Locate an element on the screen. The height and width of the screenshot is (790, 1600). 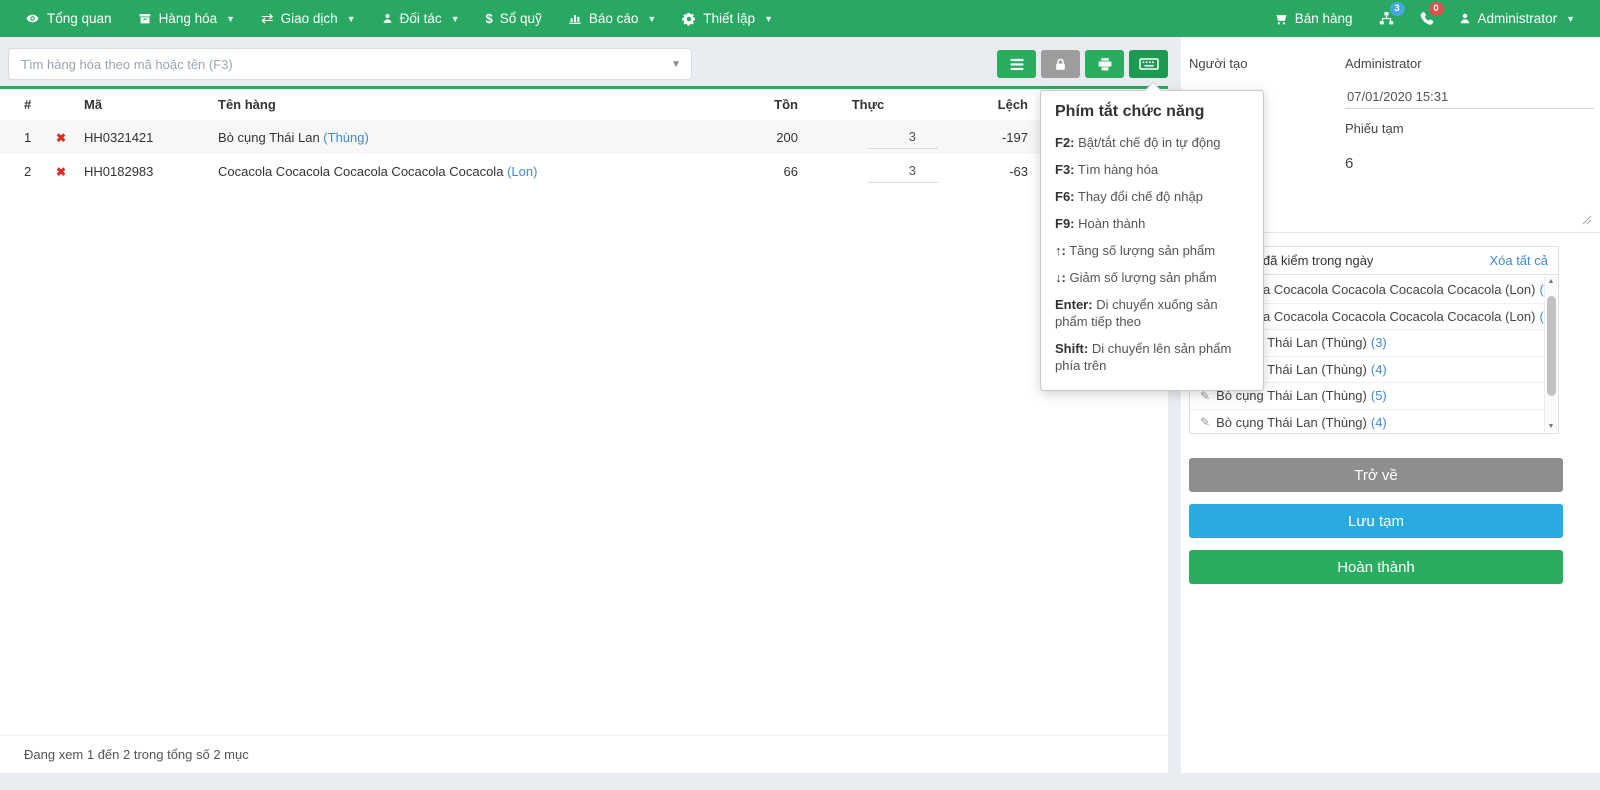
navbar-right: Bán hàng 3 0 Administrator ▼ is located at coordinates (1424, 14).